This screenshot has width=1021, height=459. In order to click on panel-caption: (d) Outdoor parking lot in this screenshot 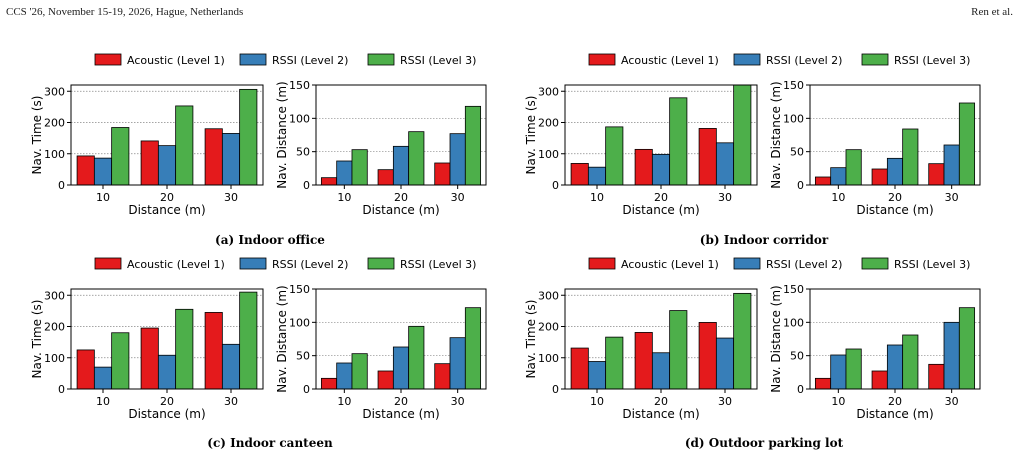, I will do `click(764, 443)`.